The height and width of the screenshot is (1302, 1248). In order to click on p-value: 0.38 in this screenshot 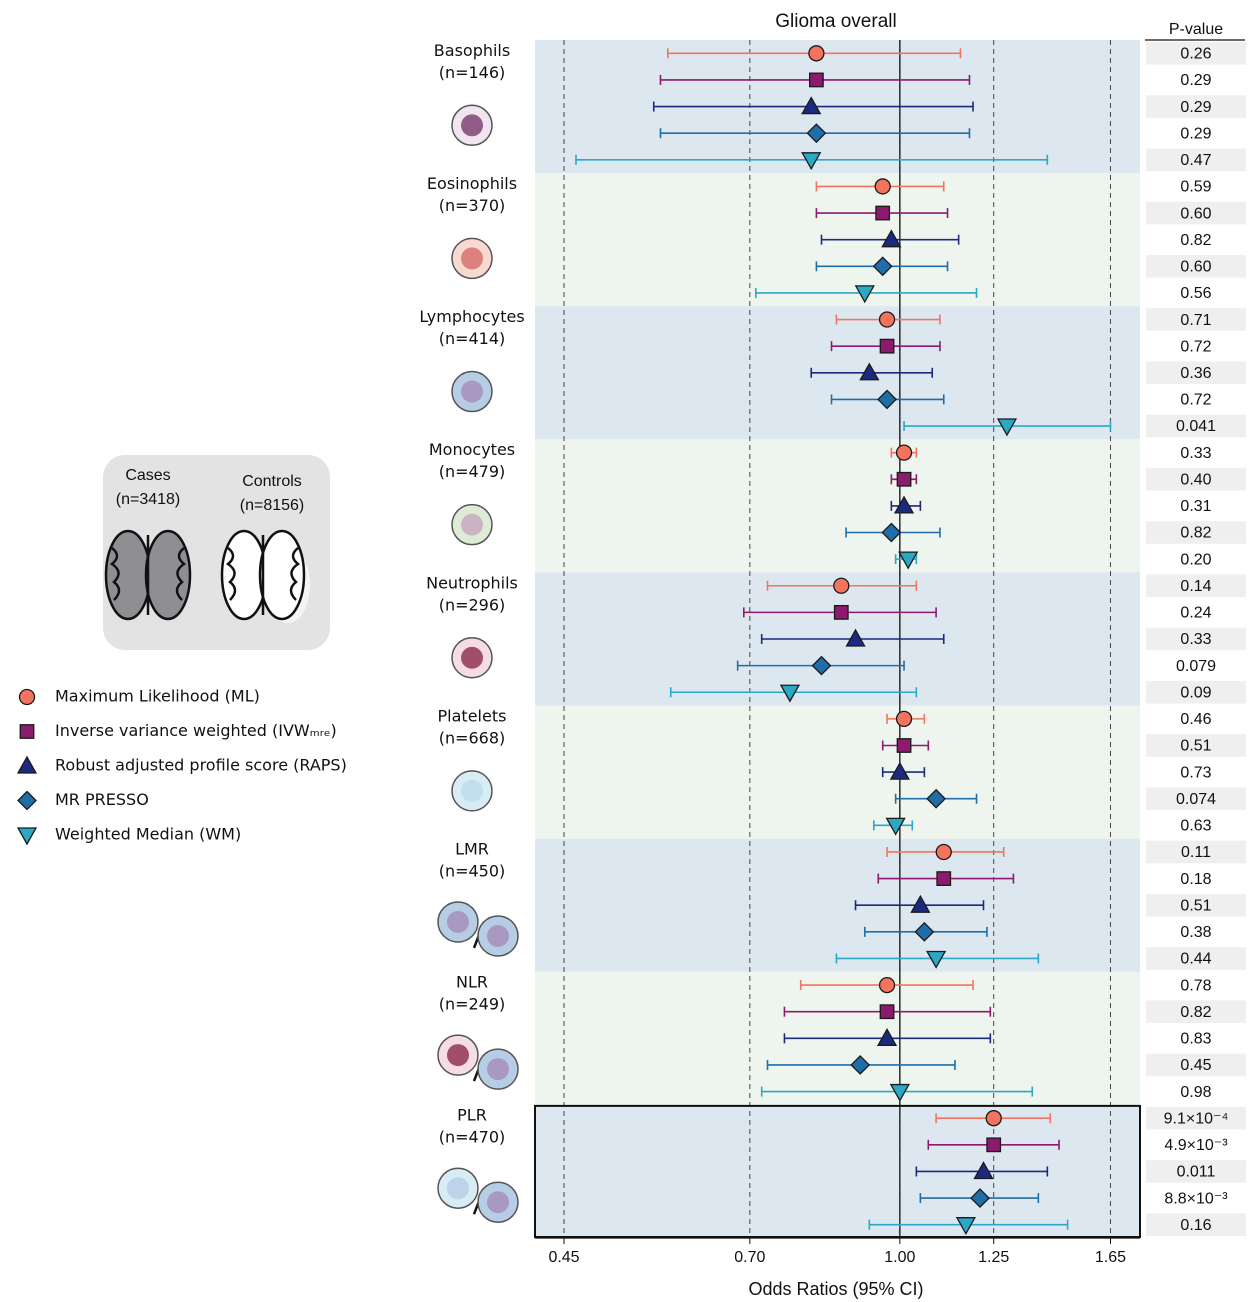, I will do `click(1195, 932)`.